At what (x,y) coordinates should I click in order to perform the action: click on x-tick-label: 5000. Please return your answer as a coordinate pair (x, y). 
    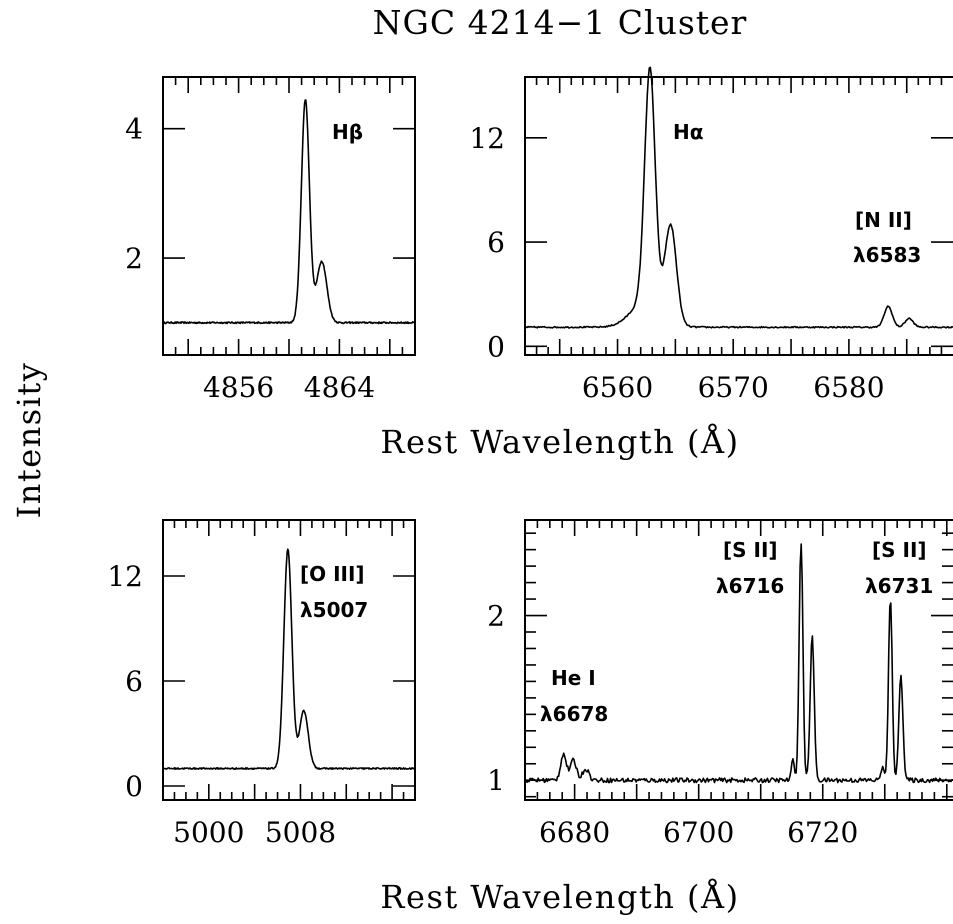
    Looking at the image, I should click on (208, 832).